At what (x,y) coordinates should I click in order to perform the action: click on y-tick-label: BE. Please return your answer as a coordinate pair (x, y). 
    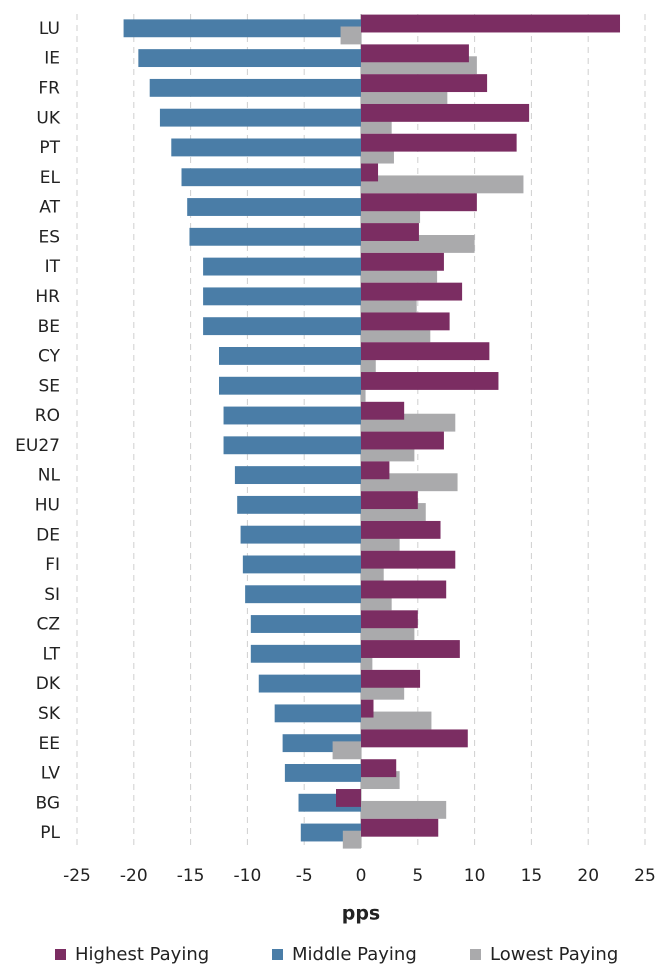
    Looking at the image, I should click on (49, 327).